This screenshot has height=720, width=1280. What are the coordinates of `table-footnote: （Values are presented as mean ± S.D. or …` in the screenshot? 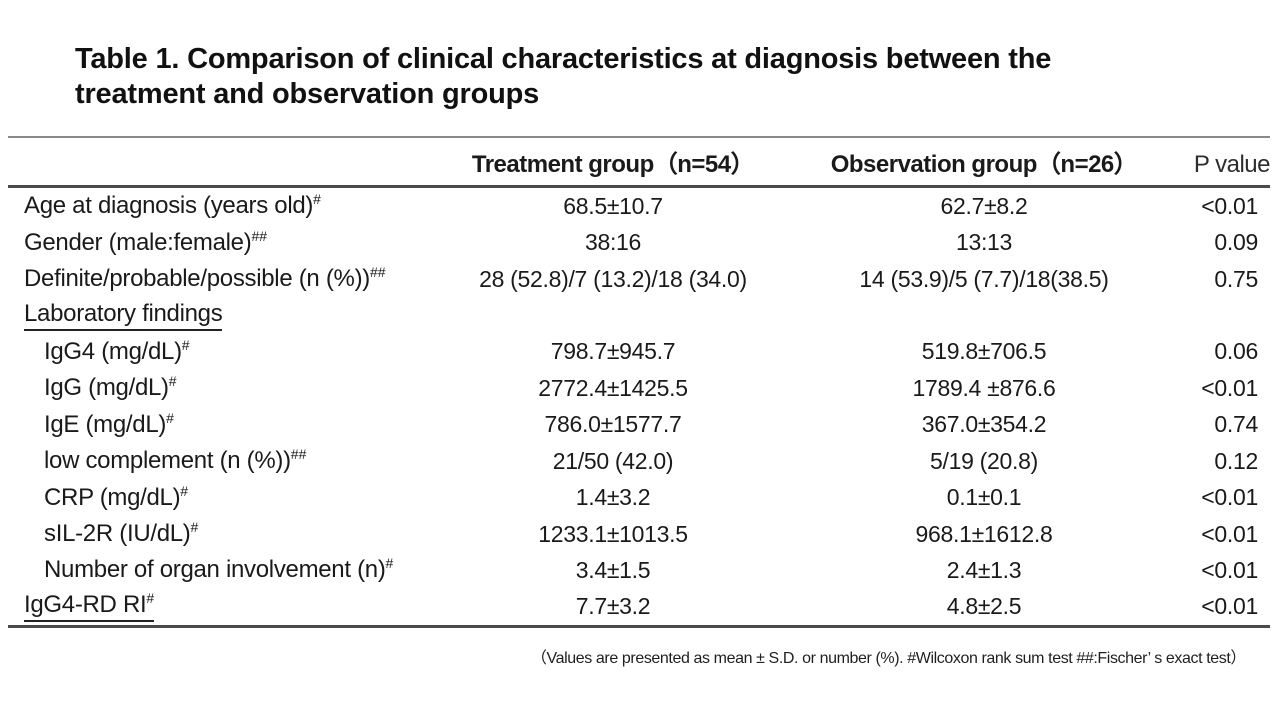 It's located at (888, 658).